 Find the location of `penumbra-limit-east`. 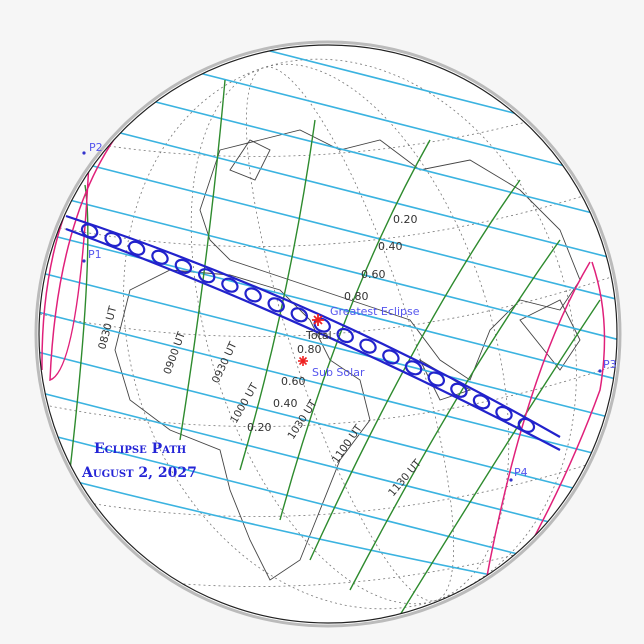

penumbra-limit-east is located at coordinates (535, 438).